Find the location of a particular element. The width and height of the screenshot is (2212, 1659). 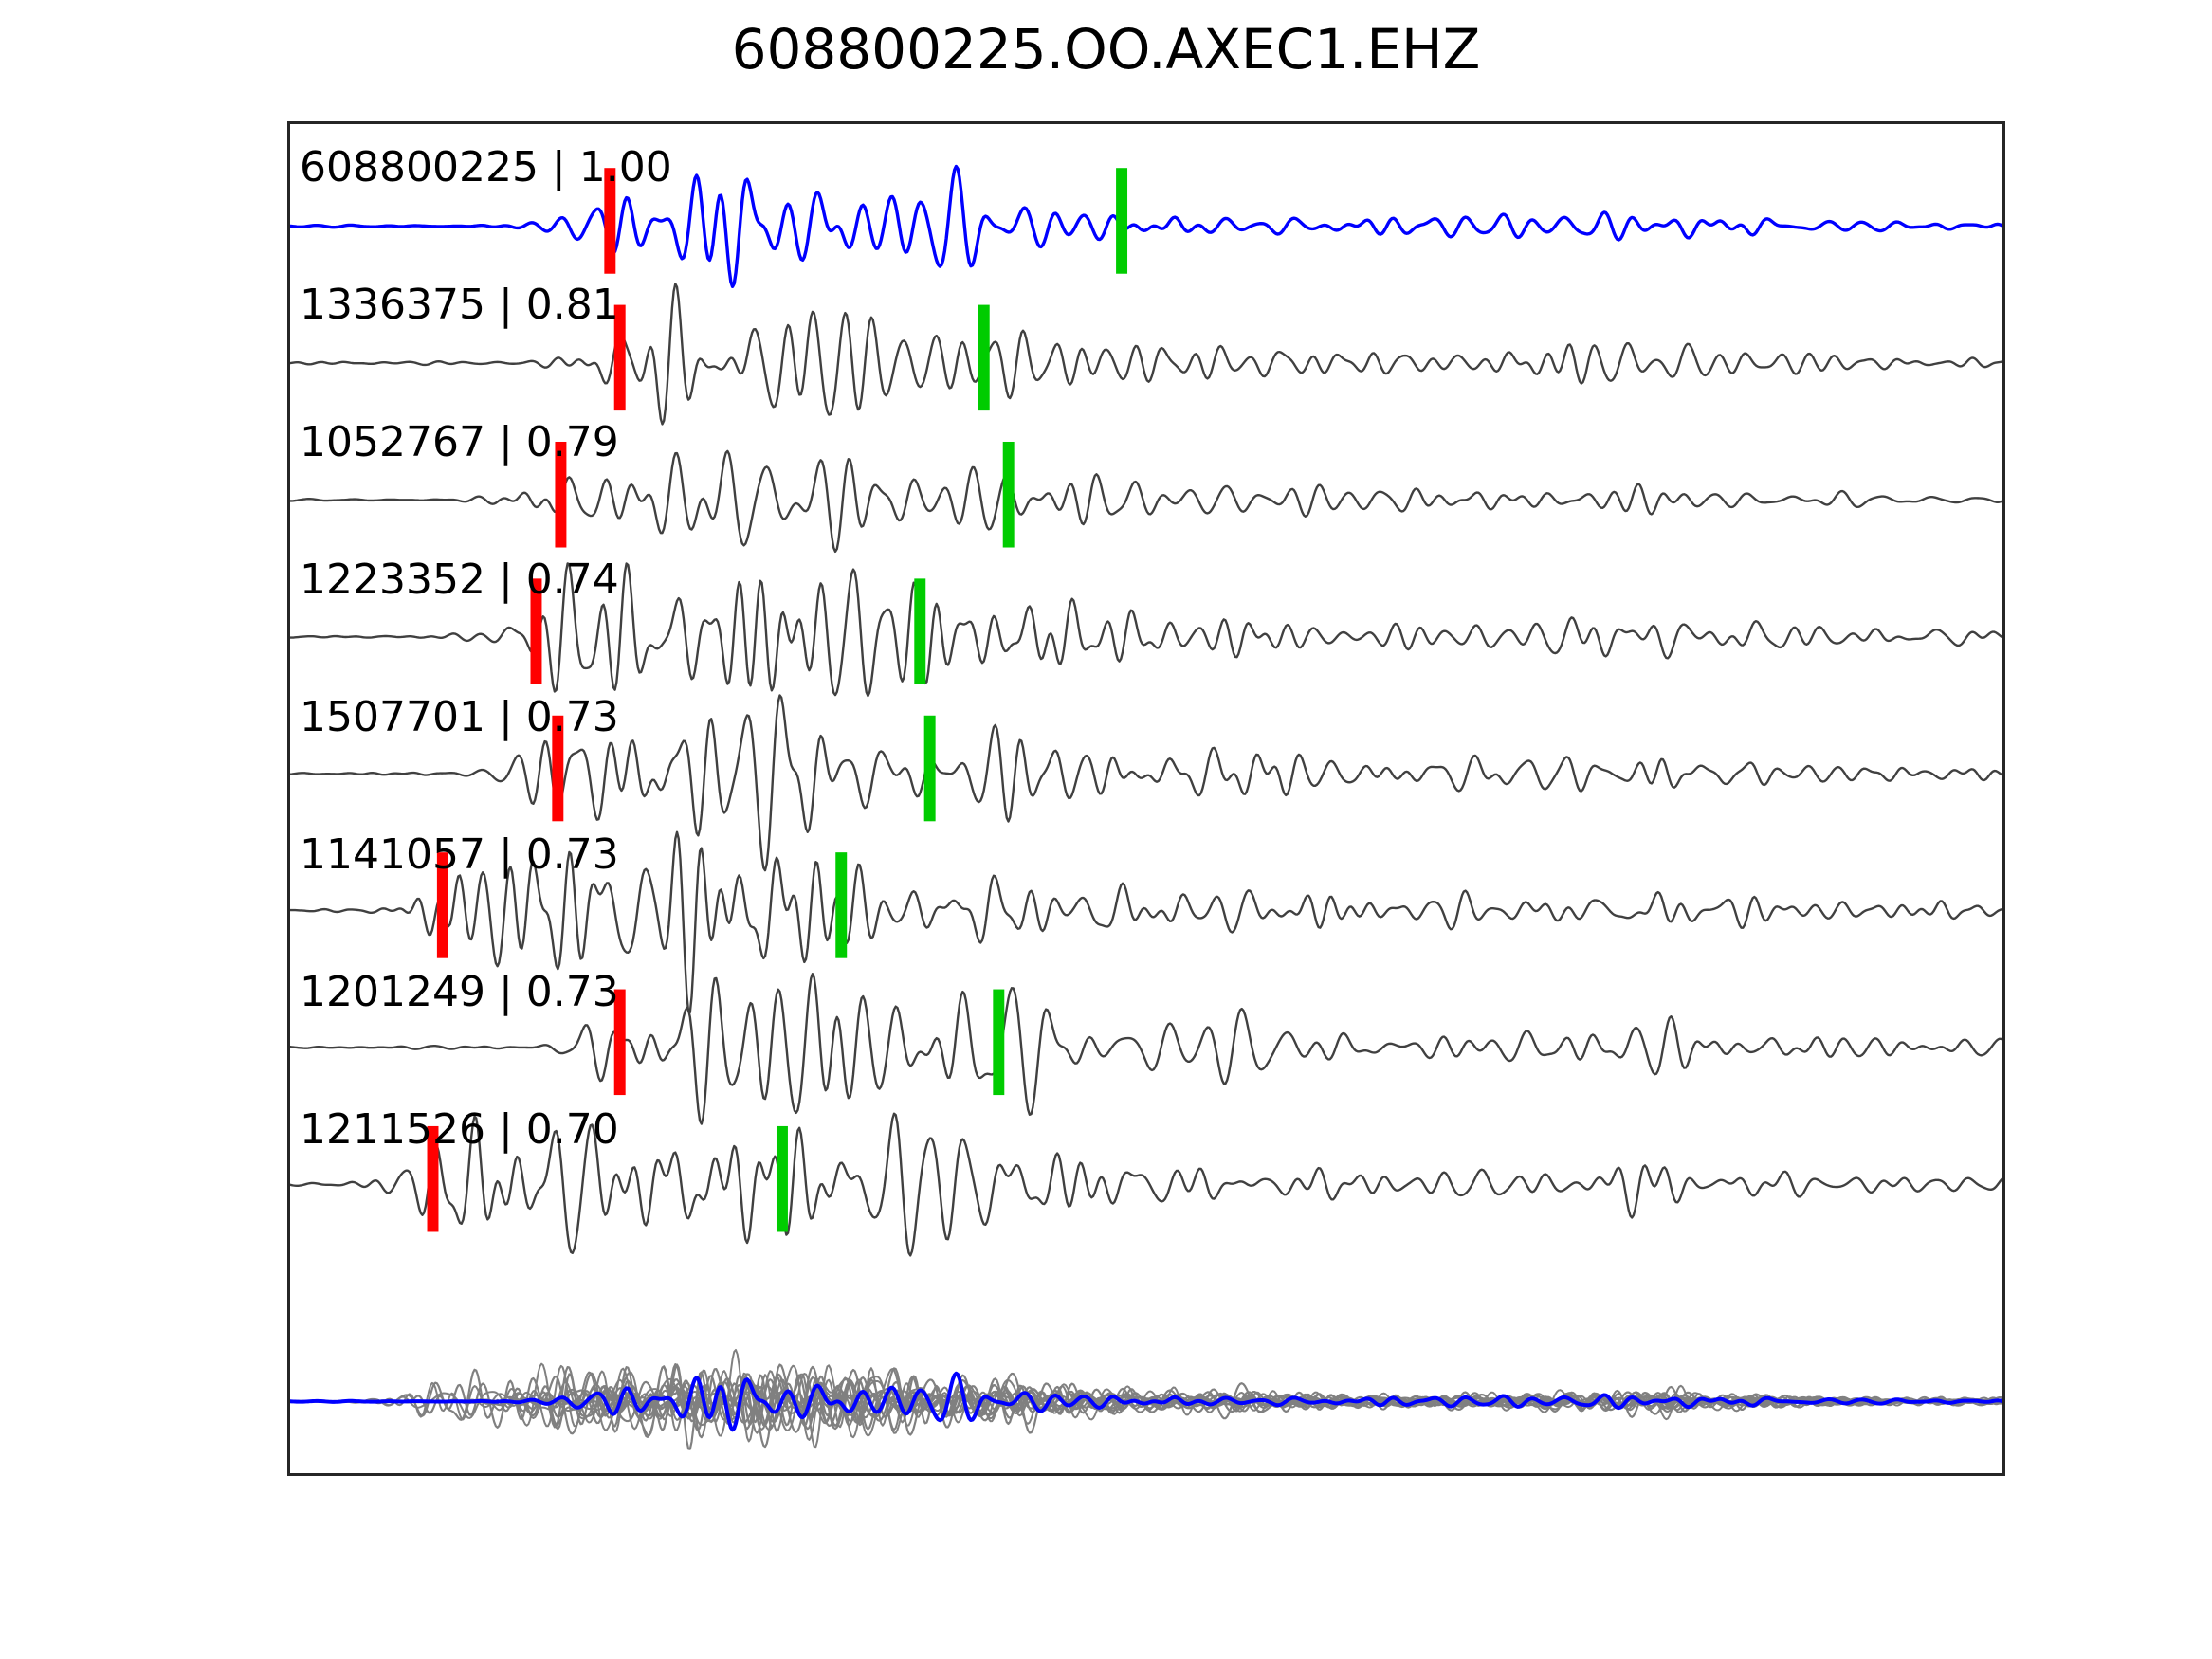

stack-reference-trace is located at coordinates (1146, 1401).